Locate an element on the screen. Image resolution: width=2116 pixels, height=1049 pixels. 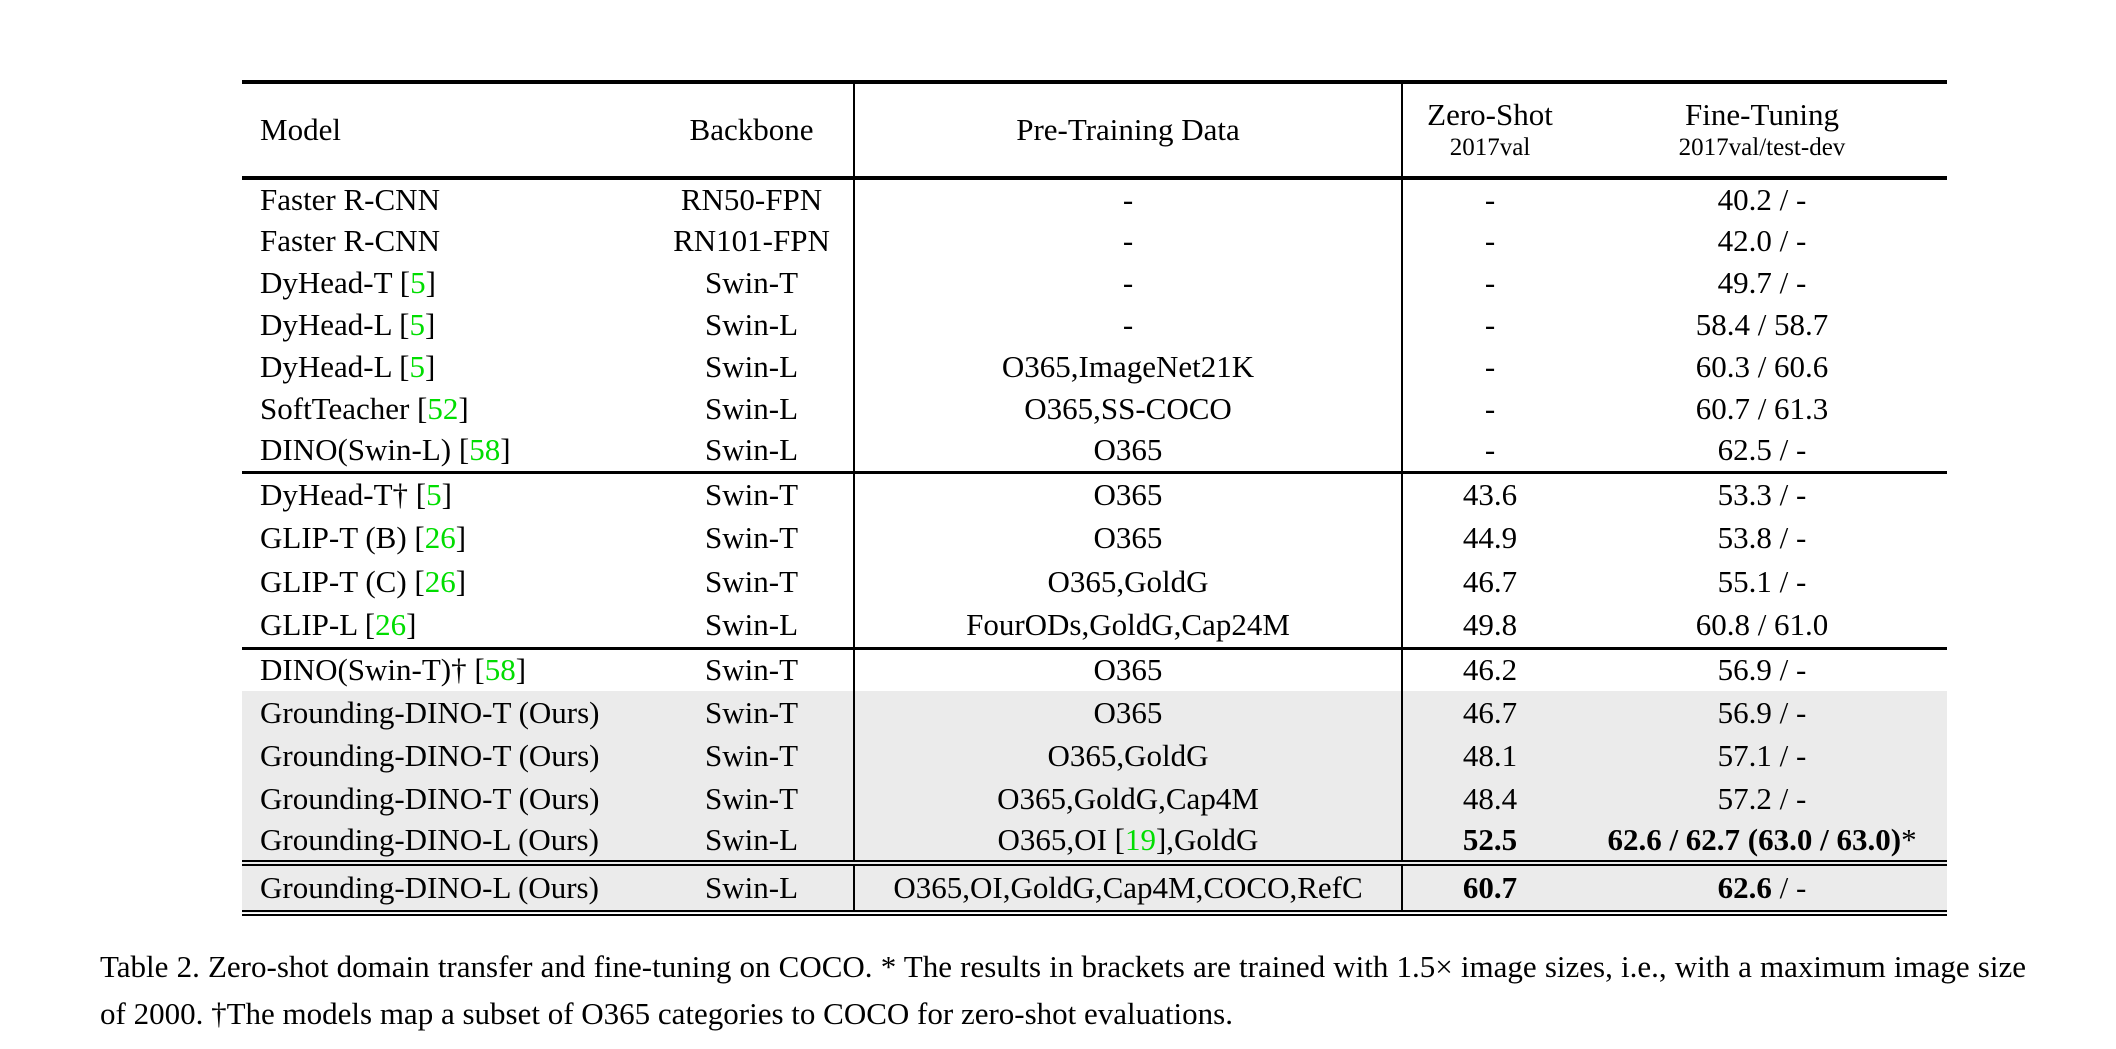
model-cell: GLIP-T (B) [26] is located at coordinates (363, 537).